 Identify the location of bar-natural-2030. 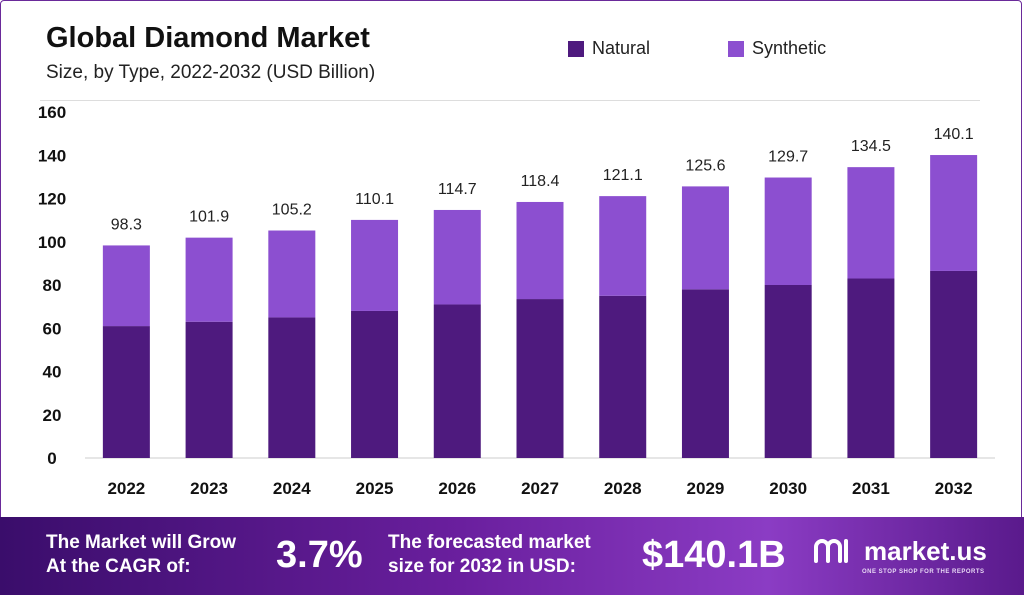
(788, 371).